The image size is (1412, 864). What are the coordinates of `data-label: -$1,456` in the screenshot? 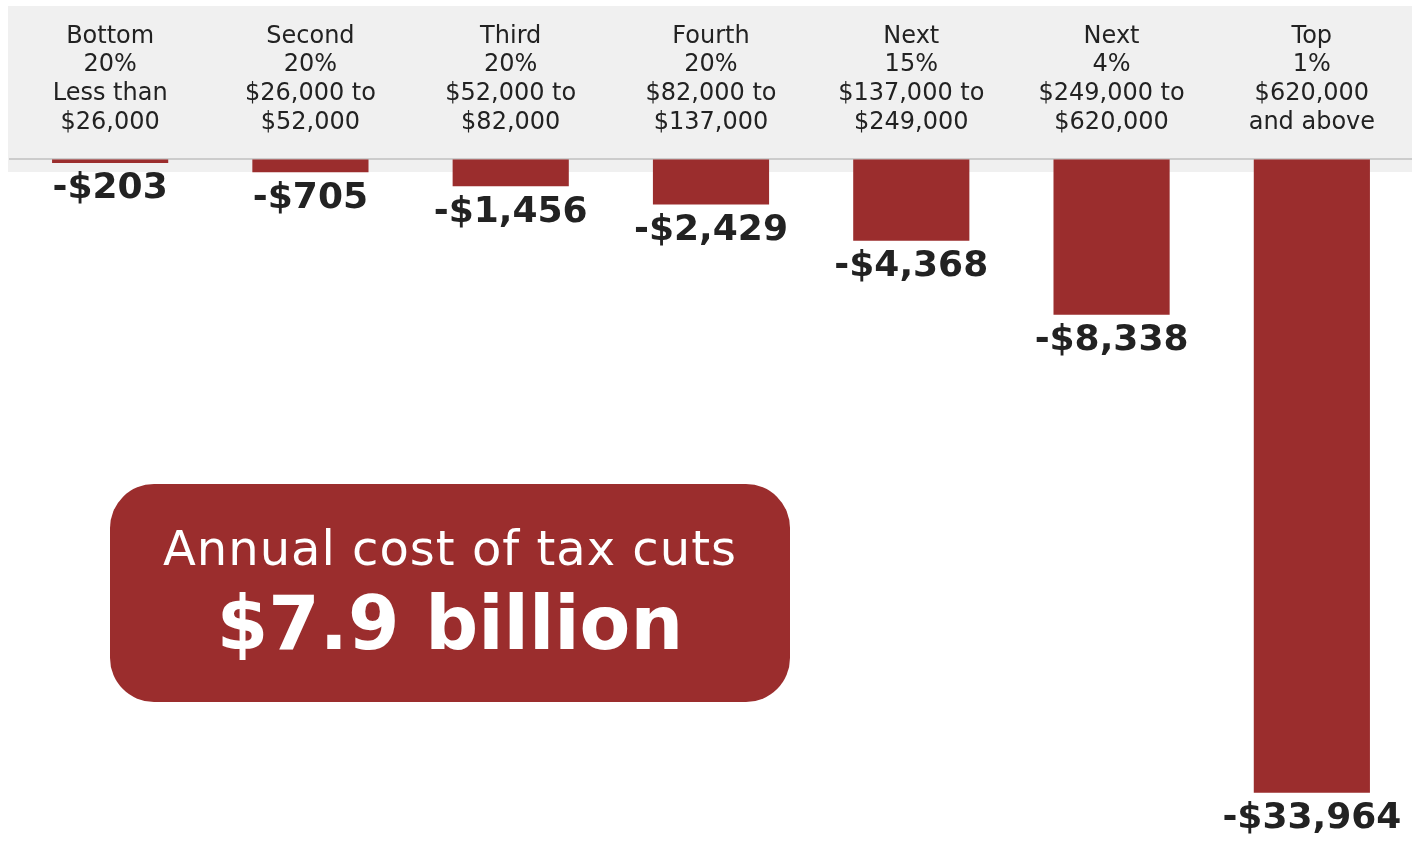 It's located at (510, 209).